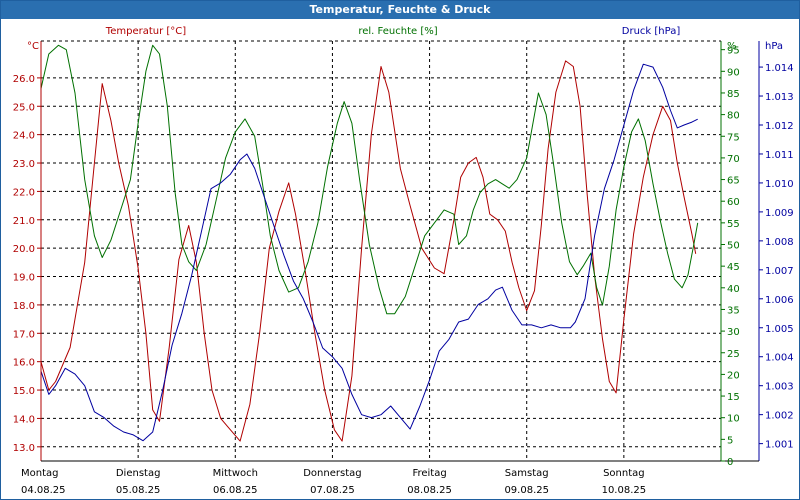  Describe the element at coordinates (138, 490) in the screenshot. I see `x-date-label: 05.08.25` at that location.